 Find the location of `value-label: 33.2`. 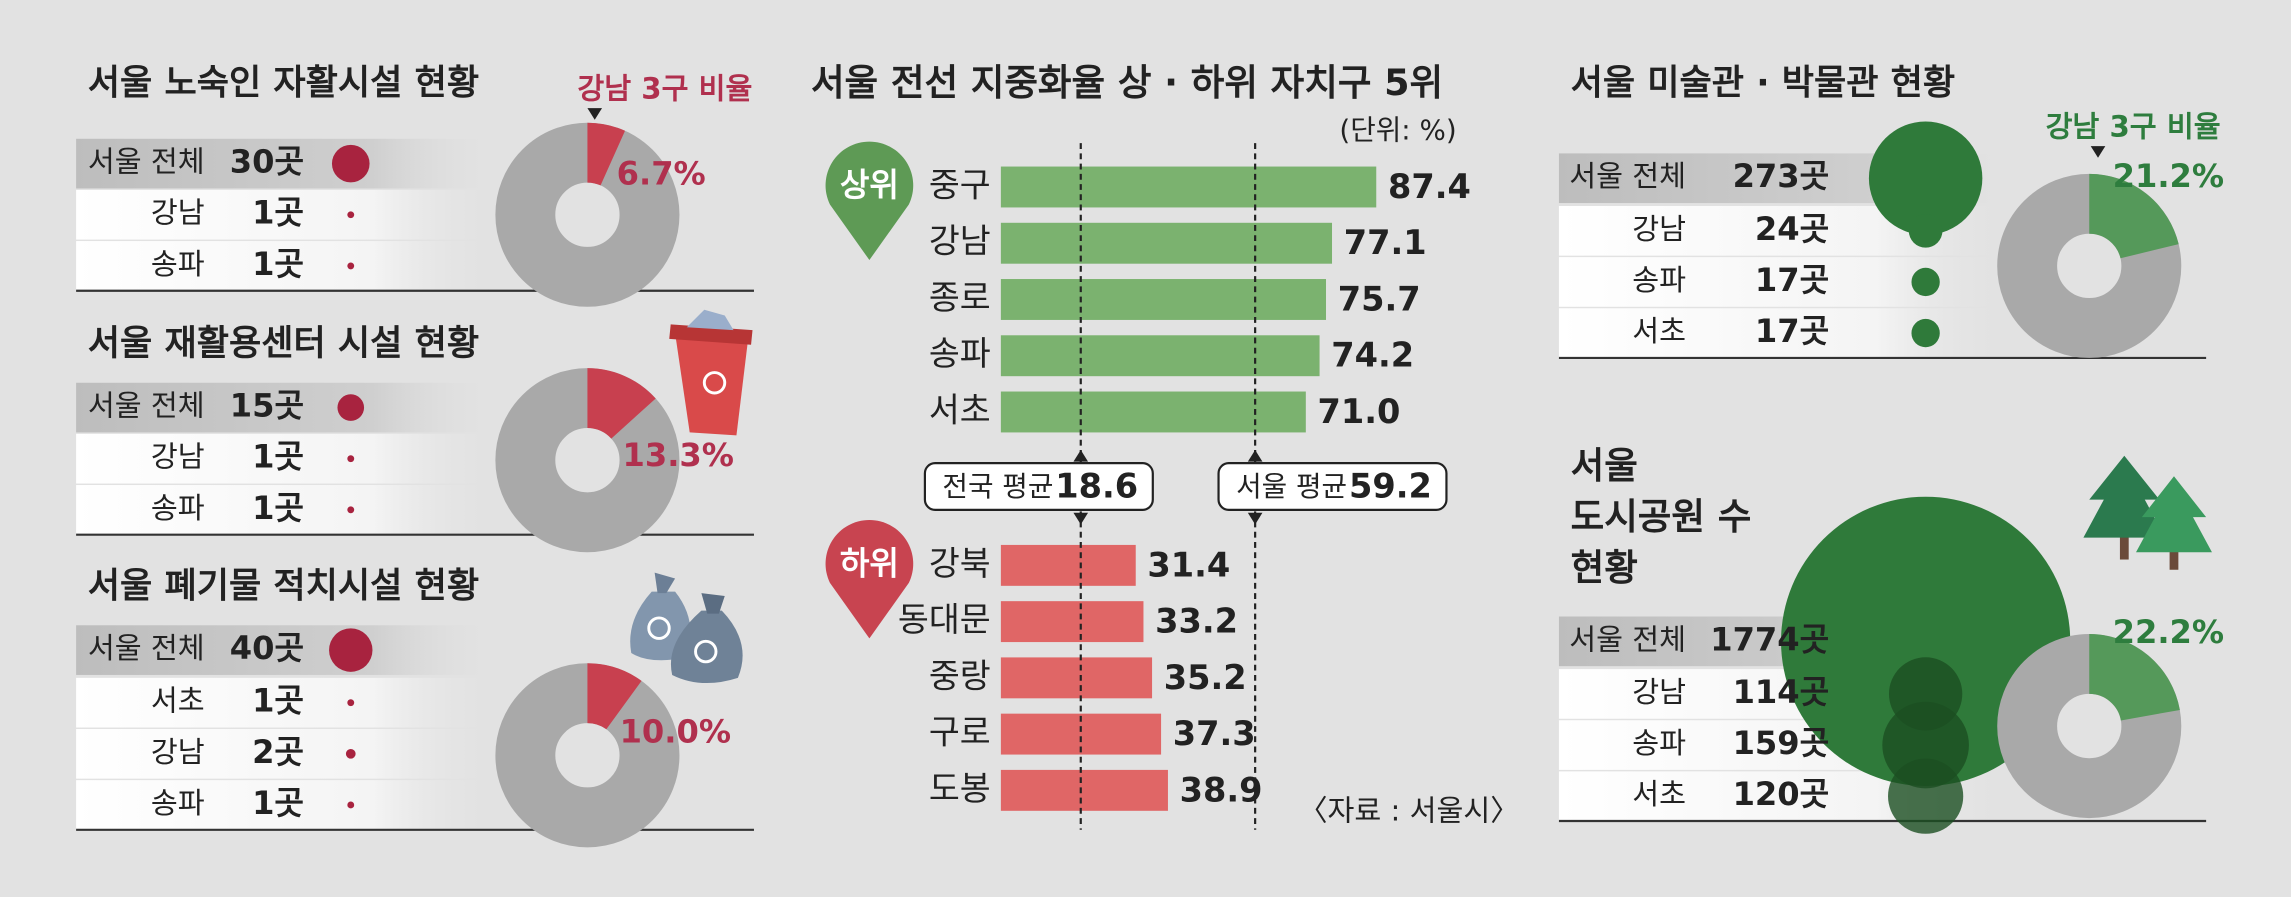

value-label: 33.2 is located at coordinates (1196, 621).